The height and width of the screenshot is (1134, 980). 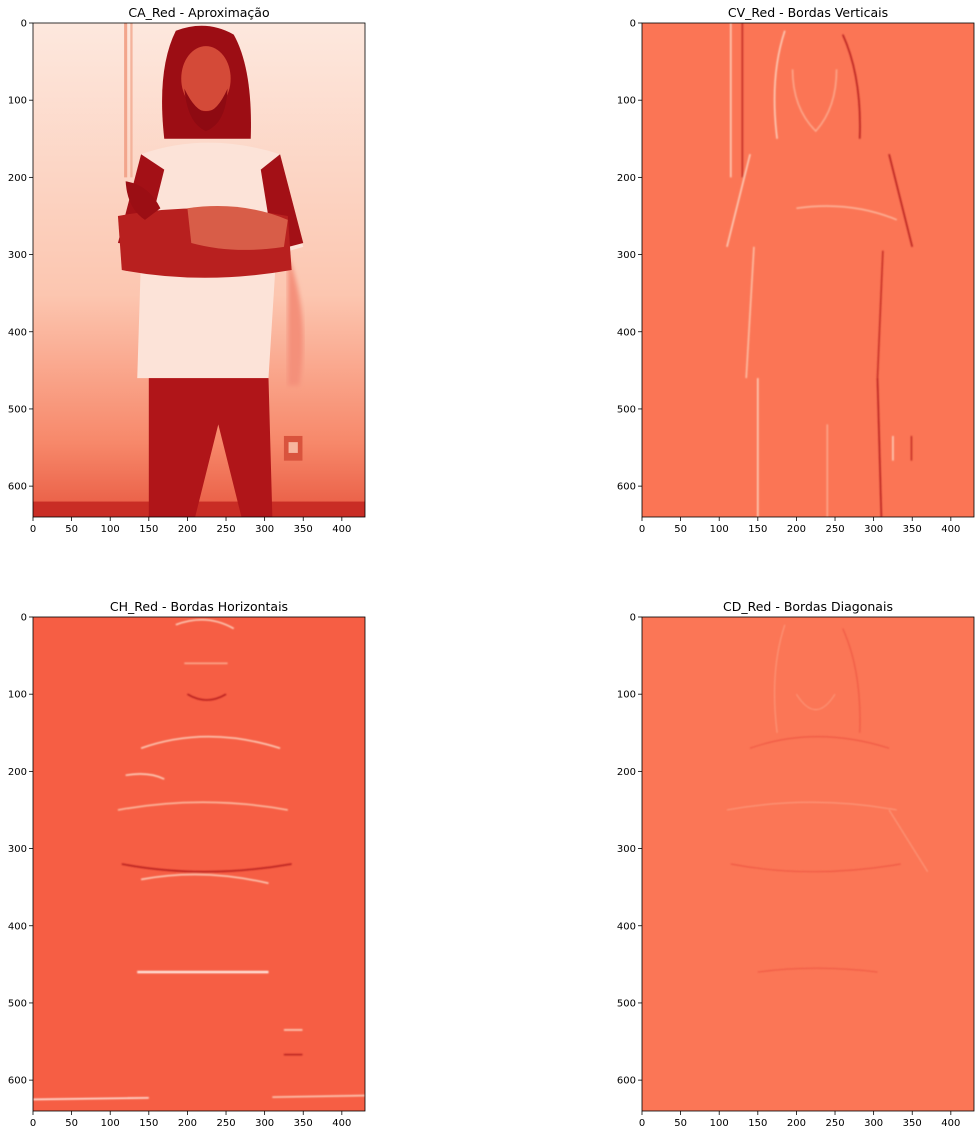 I want to click on panel-ca-frame, so click(x=199, y=270).